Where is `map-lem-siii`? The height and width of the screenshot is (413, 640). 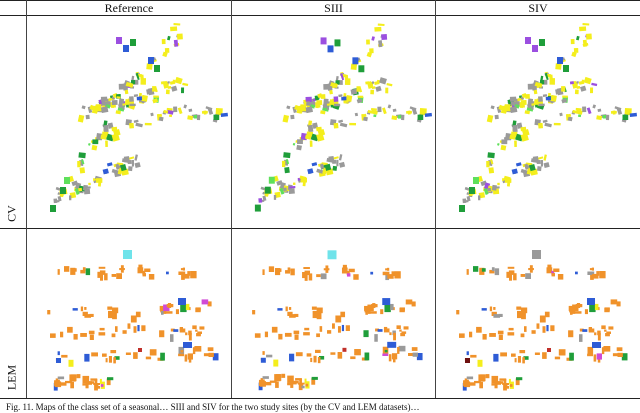
map-lem-siii is located at coordinates (333, 313).